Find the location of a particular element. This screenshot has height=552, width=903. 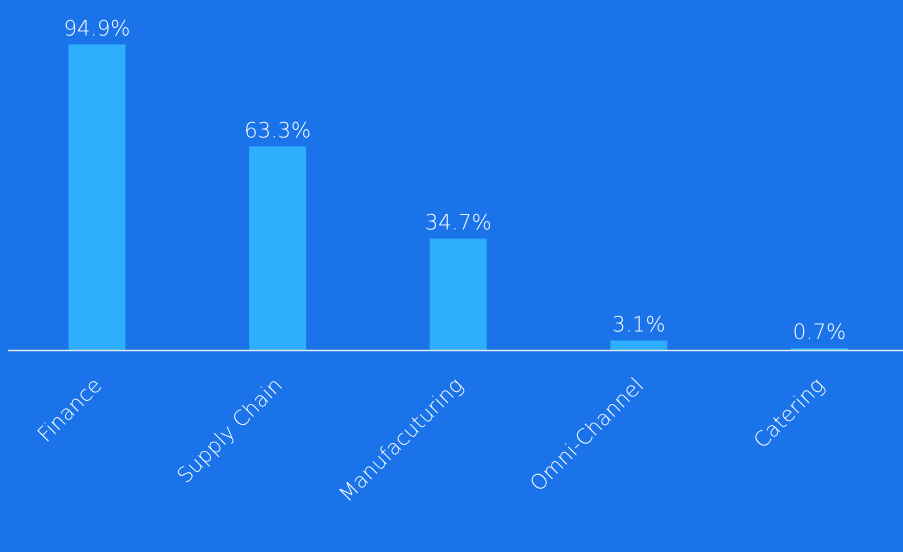

data-label-catering: 0.7% is located at coordinates (819, 332).